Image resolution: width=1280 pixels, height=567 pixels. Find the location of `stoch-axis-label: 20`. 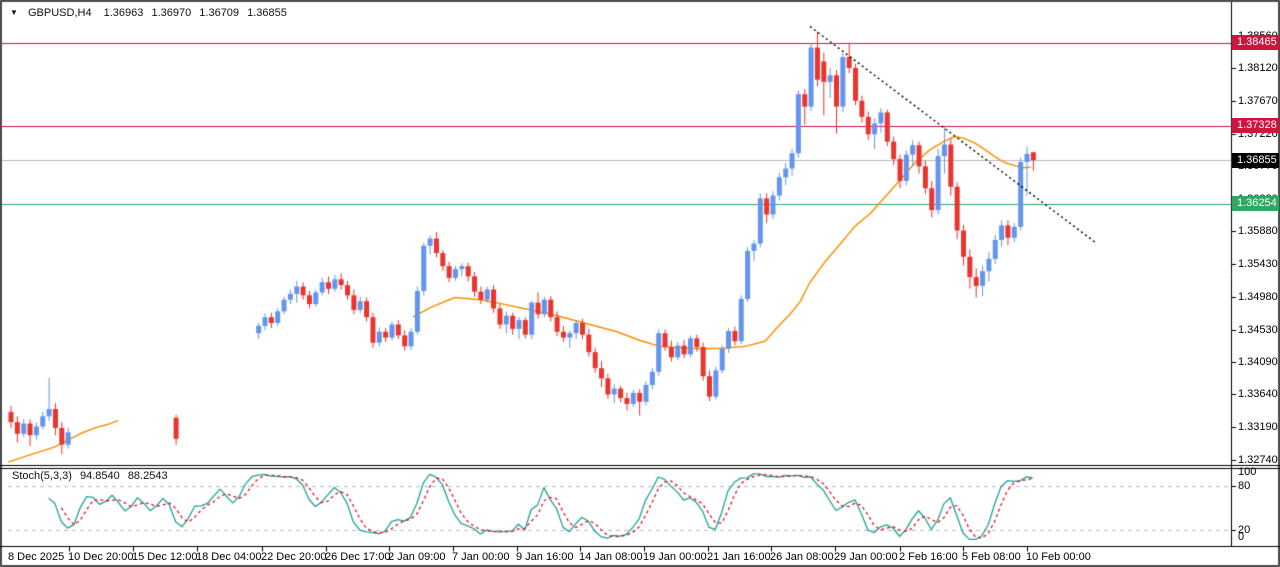

stoch-axis-label: 20 is located at coordinates (1244, 529).